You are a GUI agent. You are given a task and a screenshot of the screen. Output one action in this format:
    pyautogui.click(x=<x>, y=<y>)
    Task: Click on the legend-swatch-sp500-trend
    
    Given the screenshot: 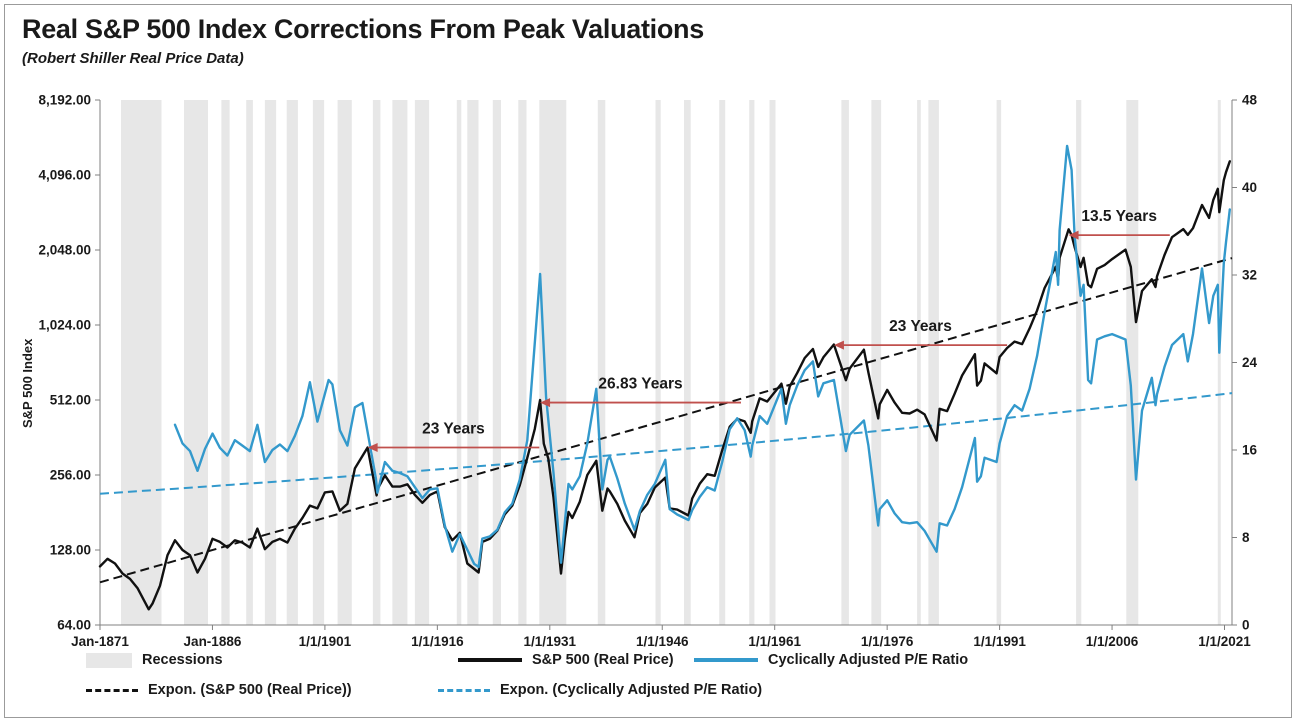 What is the action you would take?
    pyautogui.click(x=112, y=690)
    